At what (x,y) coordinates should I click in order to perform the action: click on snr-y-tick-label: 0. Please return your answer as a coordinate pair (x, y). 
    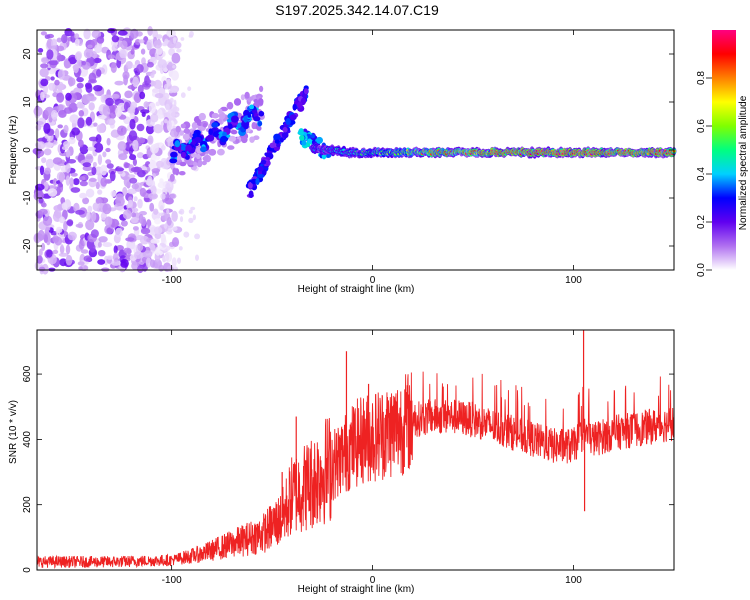
    Looking at the image, I should click on (27, 570).